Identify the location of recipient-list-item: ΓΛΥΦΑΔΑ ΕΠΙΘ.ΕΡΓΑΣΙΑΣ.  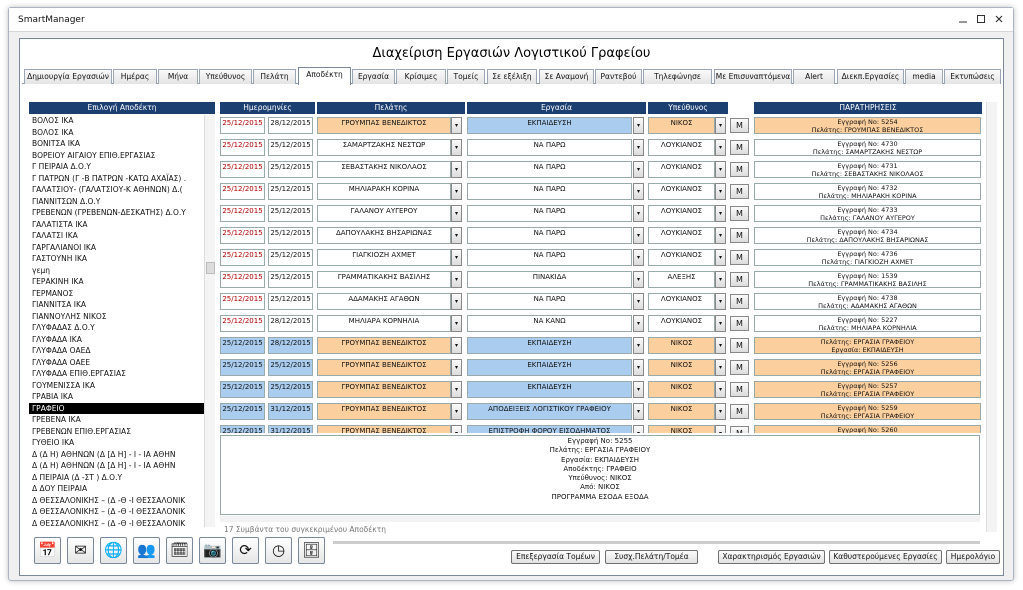
(79, 373).